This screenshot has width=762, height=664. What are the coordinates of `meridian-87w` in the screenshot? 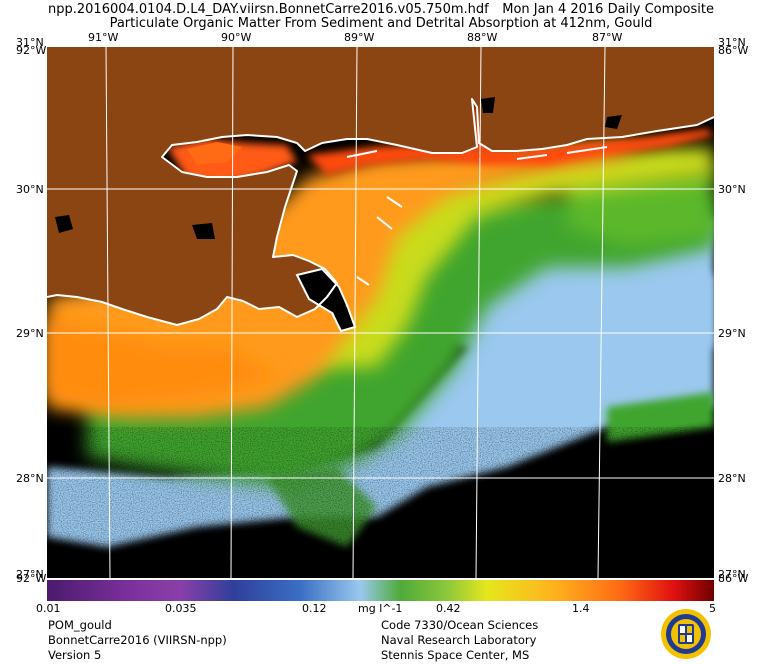 It's located at (601, 312).